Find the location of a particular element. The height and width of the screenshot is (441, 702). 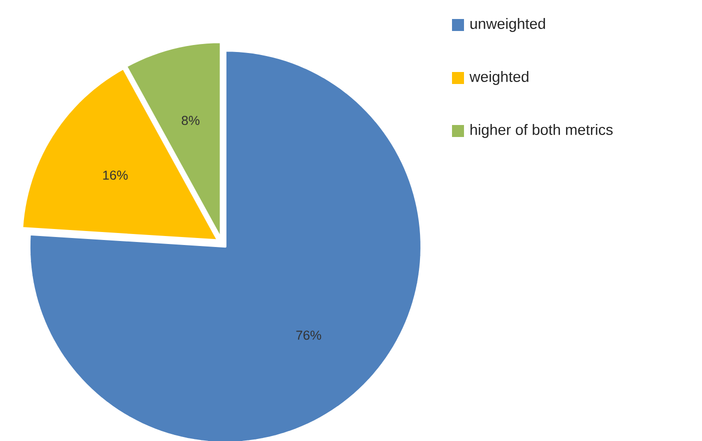

data-label: 76% is located at coordinates (309, 335).